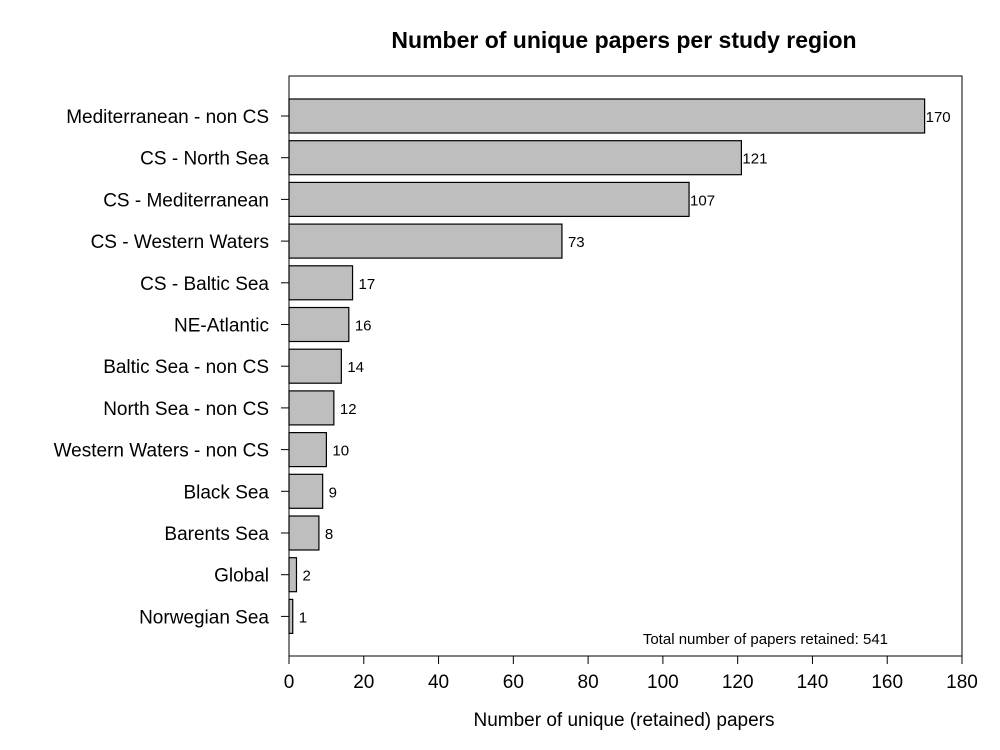 The image size is (1000, 750). I want to click on total-papers-note: Total number of papers retained: 541, so click(765, 639).